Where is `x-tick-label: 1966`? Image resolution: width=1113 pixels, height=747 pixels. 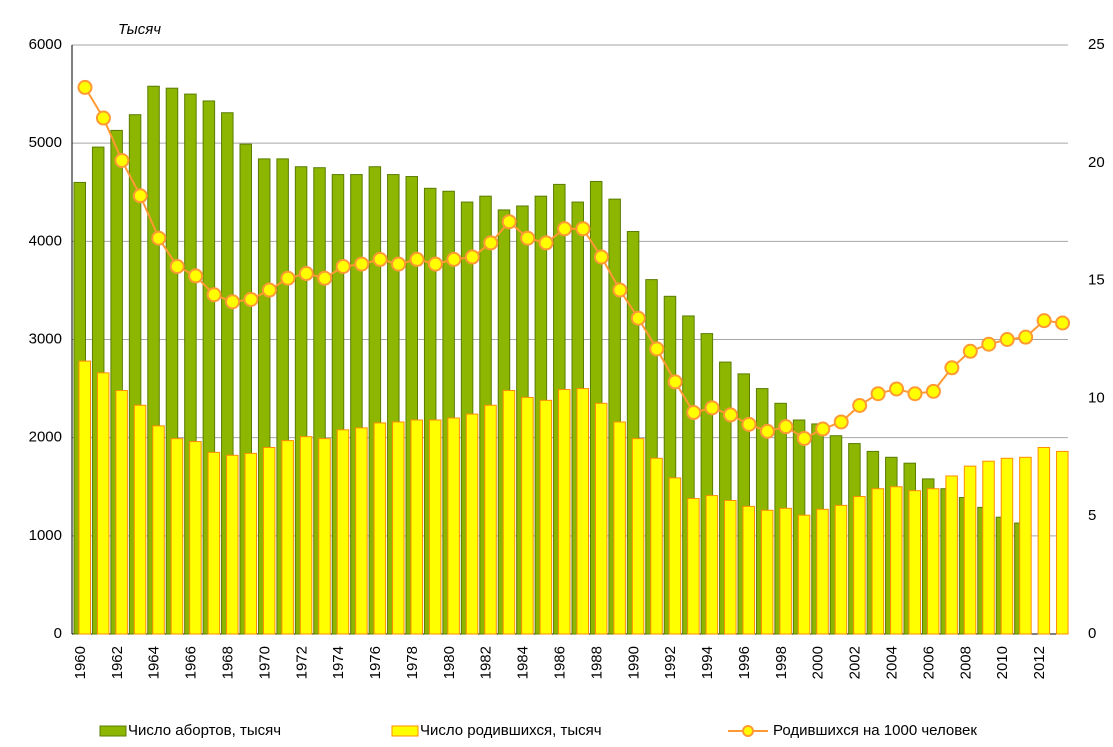 x-tick-label: 1966 is located at coordinates (191, 662).